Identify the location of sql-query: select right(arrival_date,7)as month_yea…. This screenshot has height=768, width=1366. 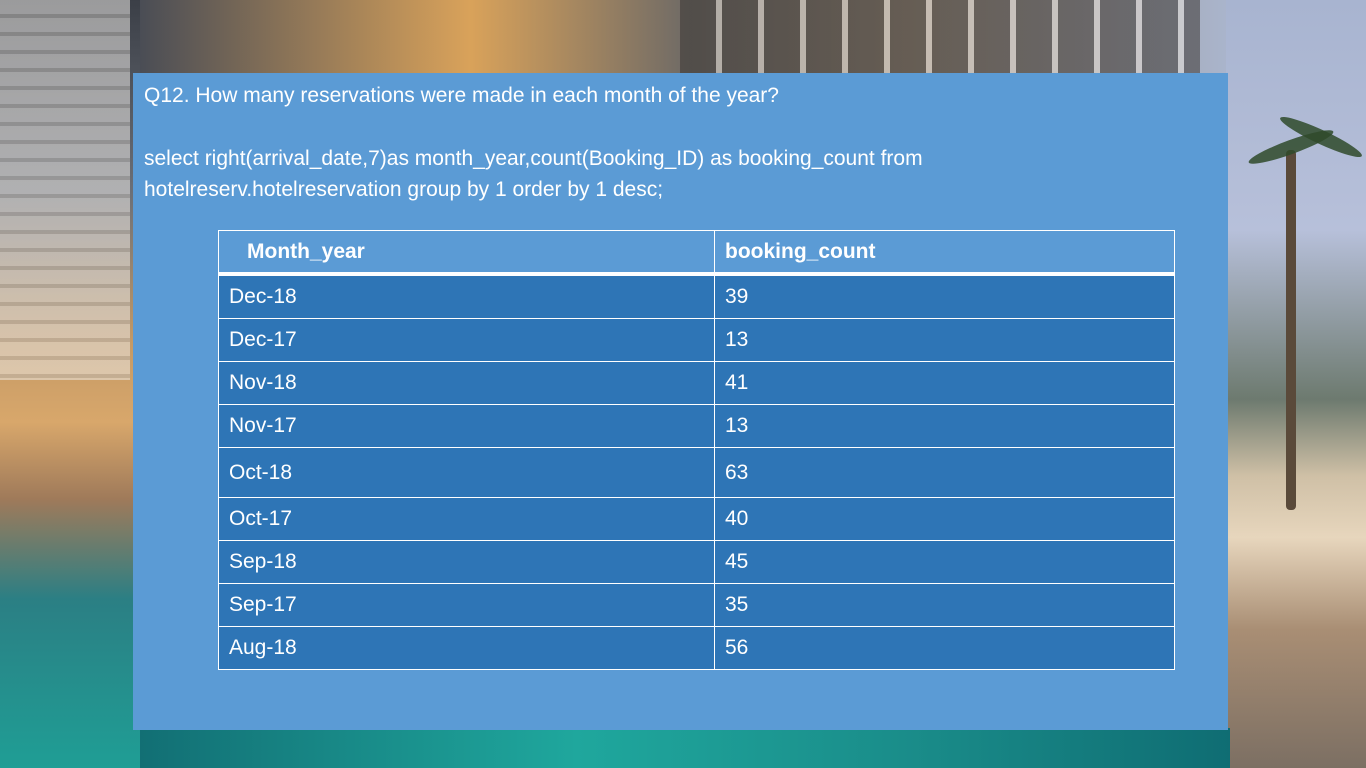
(674, 174).